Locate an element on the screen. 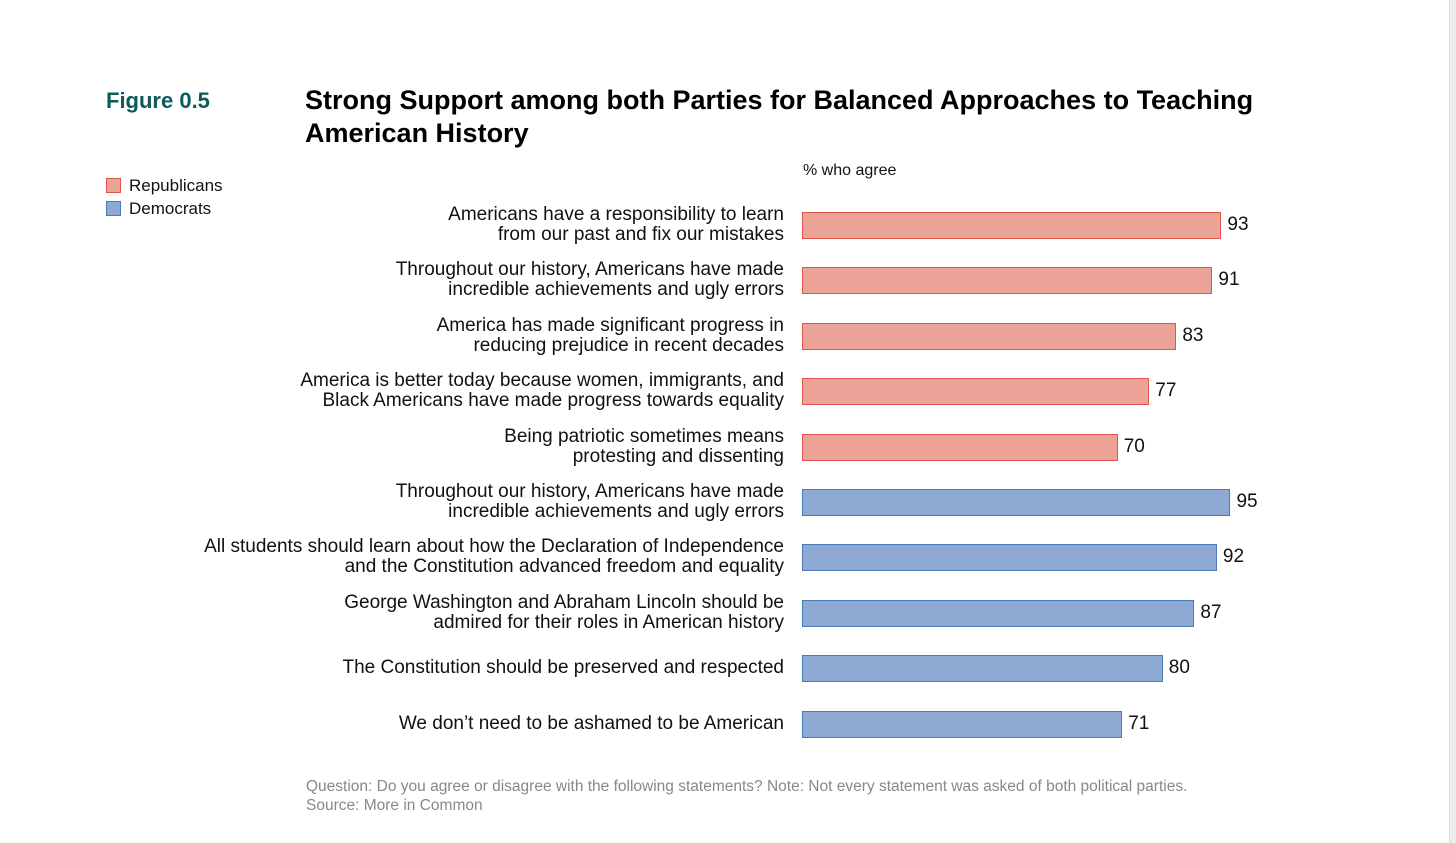 The height and width of the screenshot is (843, 1456). scrollbar-edge is located at coordinates (1452, 421).